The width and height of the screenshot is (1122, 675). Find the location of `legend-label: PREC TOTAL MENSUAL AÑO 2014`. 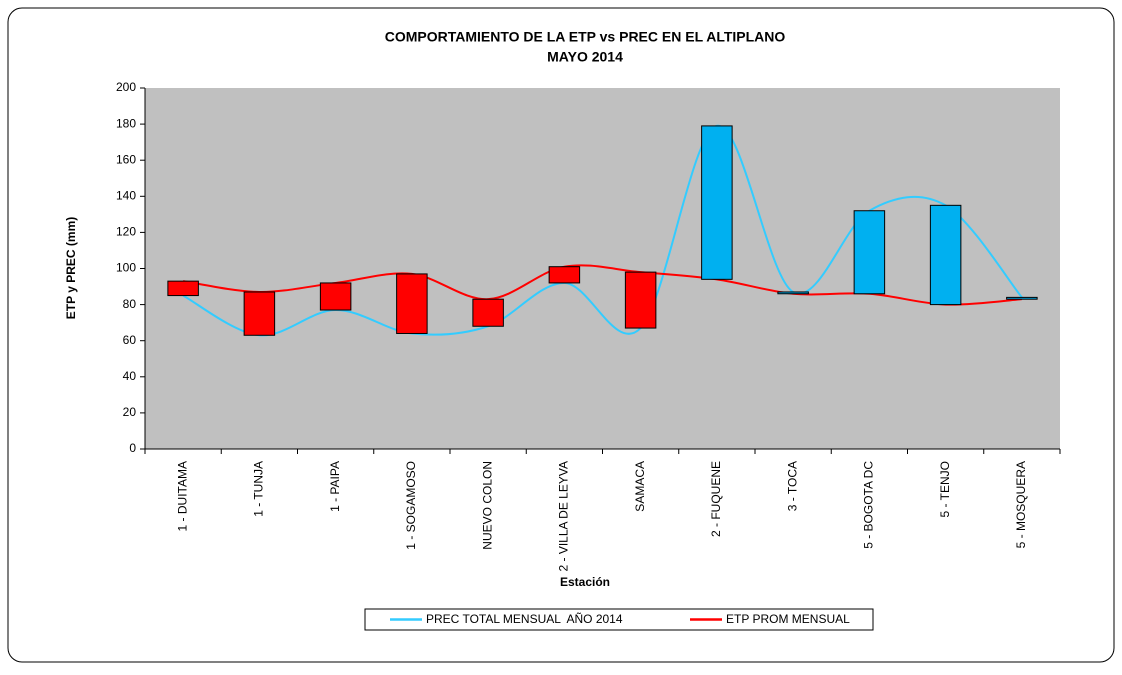

legend-label: PREC TOTAL MENSUAL AÑO 2014 is located at coordinates (524, 619).